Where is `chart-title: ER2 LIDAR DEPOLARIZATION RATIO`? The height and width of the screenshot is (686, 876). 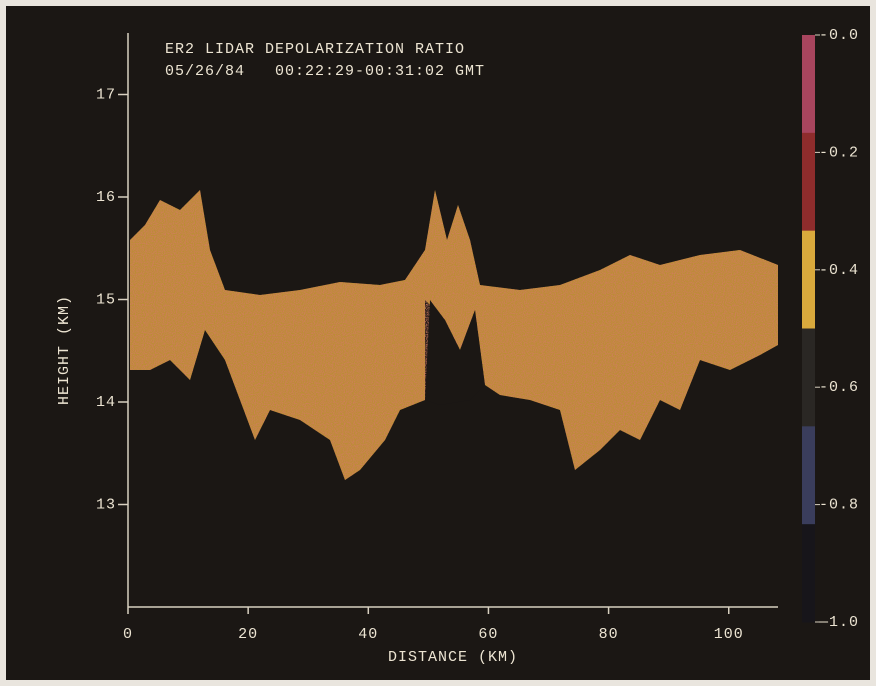 chart-title: ER2 LIDAR DEPOLARIZATION RATIO is located at coordinates (315, 49).